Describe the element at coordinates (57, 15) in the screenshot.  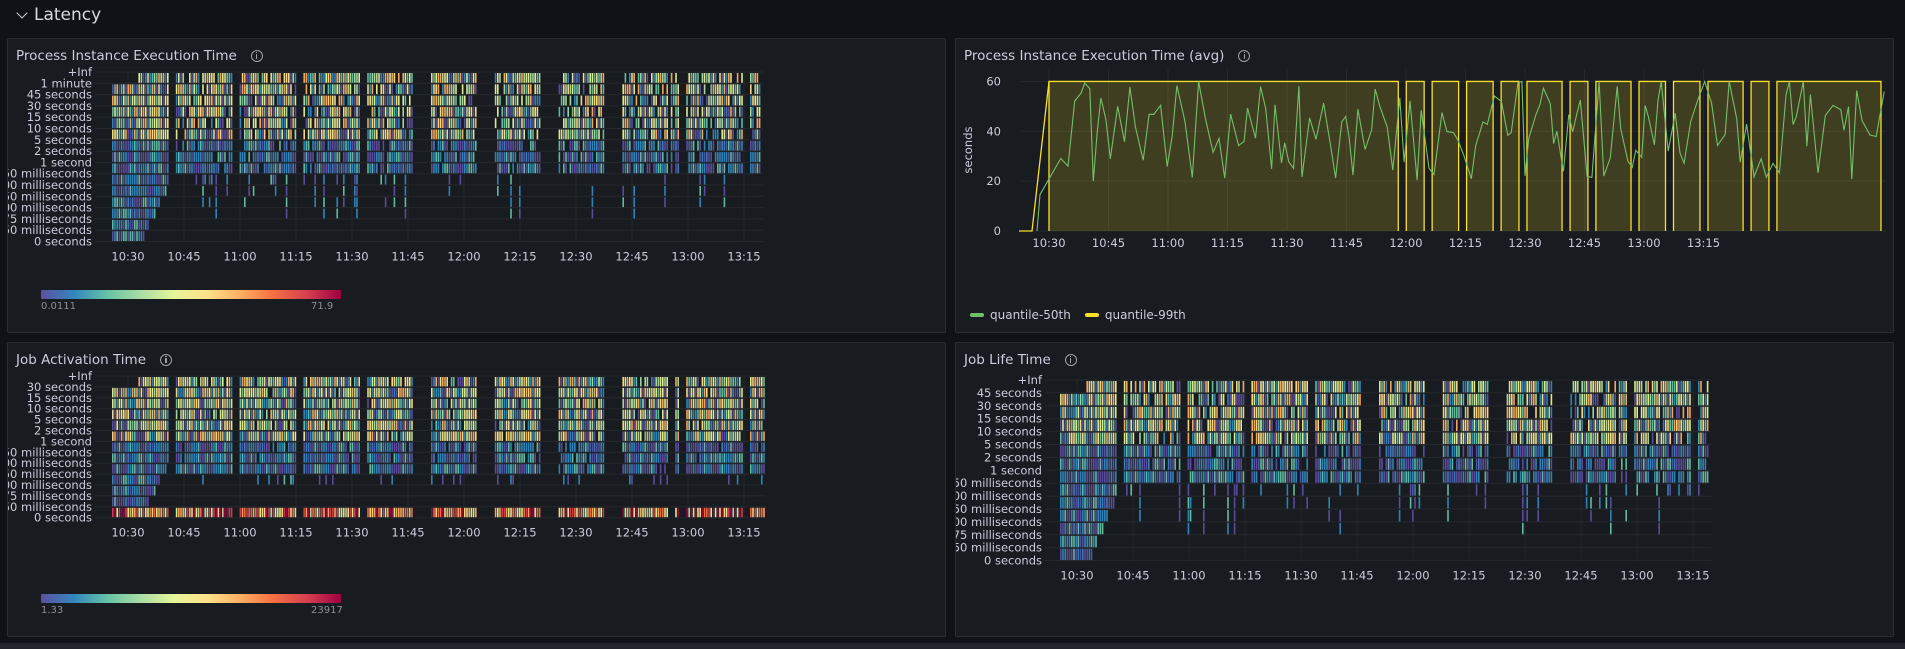
I see `row-header-latency: Latency` at that location.